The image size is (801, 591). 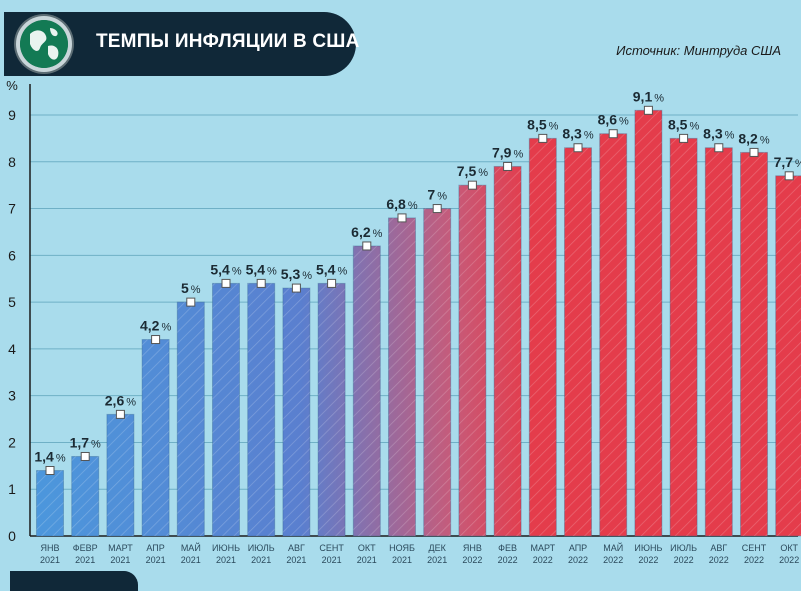 What do you see at coordinates (402, 548) in the screenshot?
I see `x-tick-month: НОЯБ` at bounding box center [402, 548].